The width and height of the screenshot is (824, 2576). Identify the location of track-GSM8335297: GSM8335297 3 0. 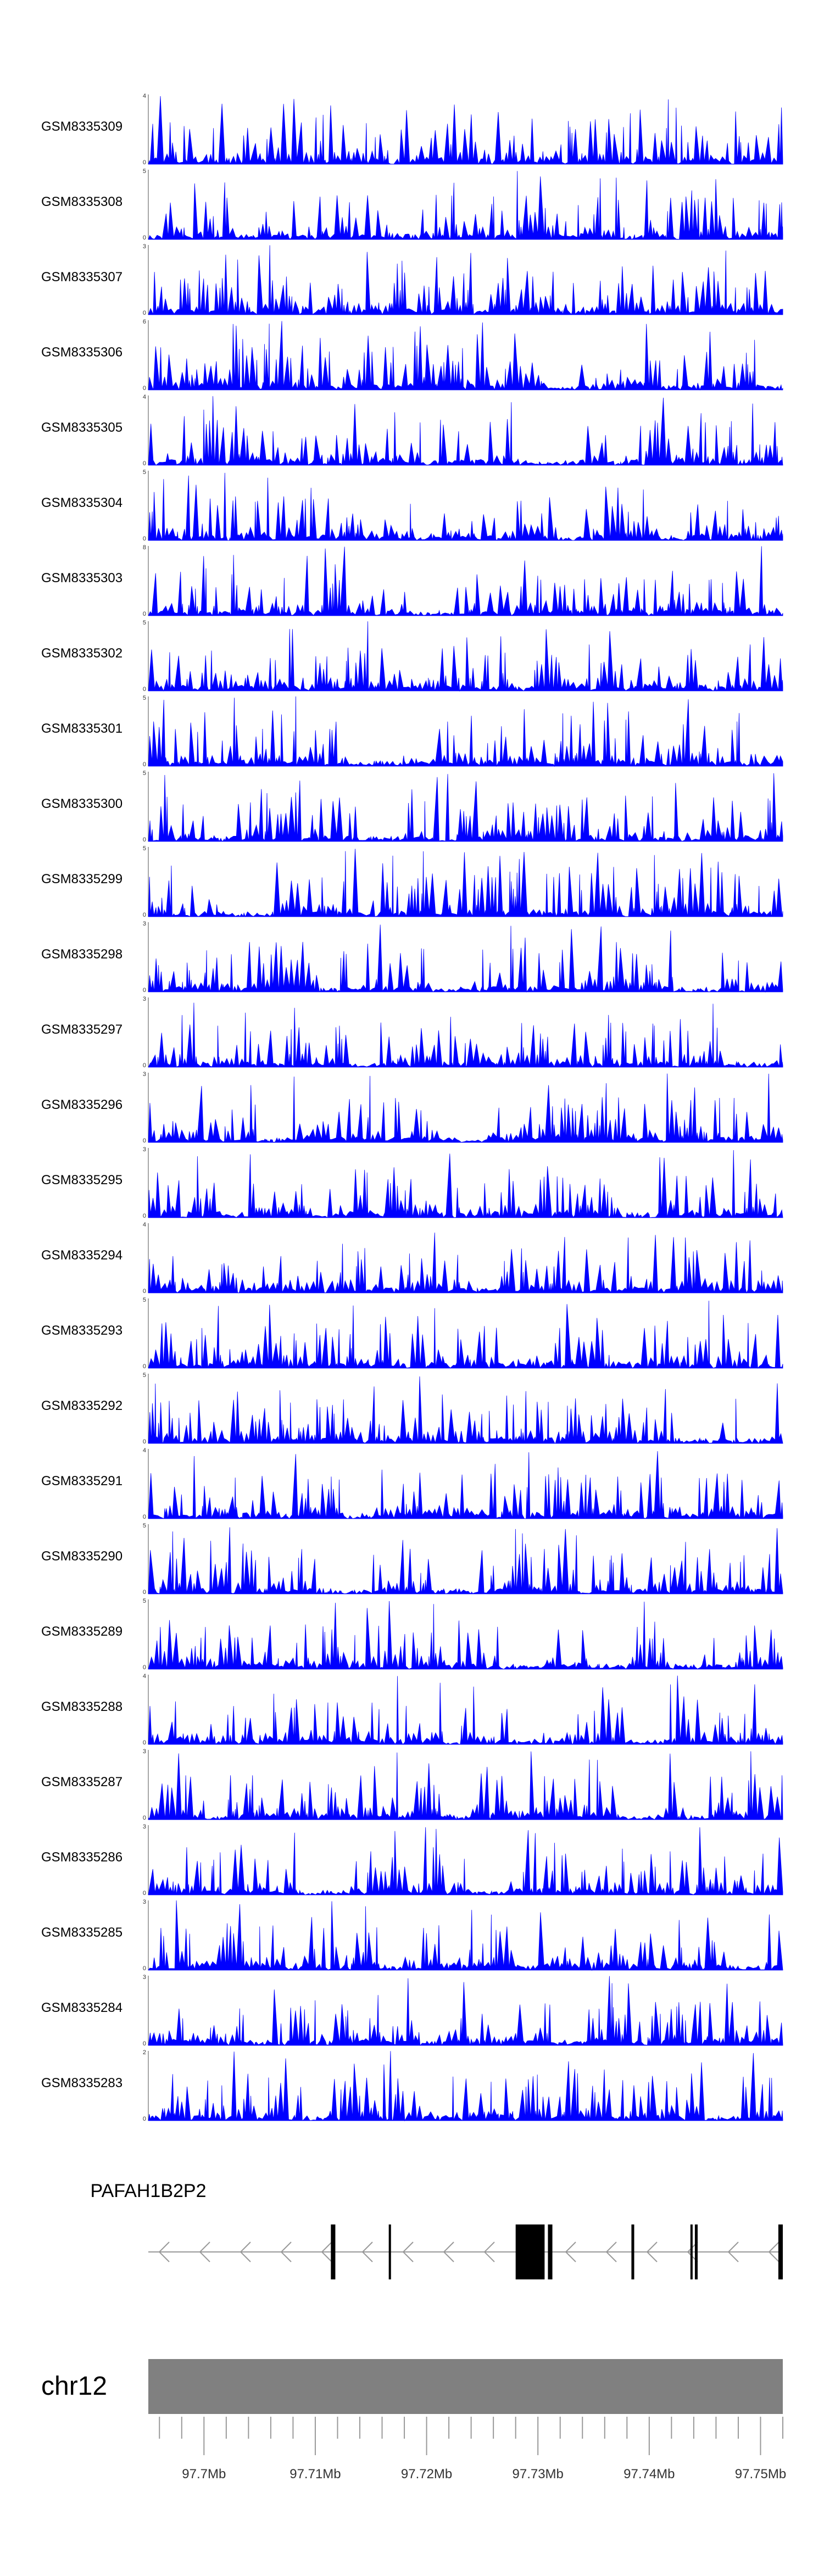
(412, 1032).